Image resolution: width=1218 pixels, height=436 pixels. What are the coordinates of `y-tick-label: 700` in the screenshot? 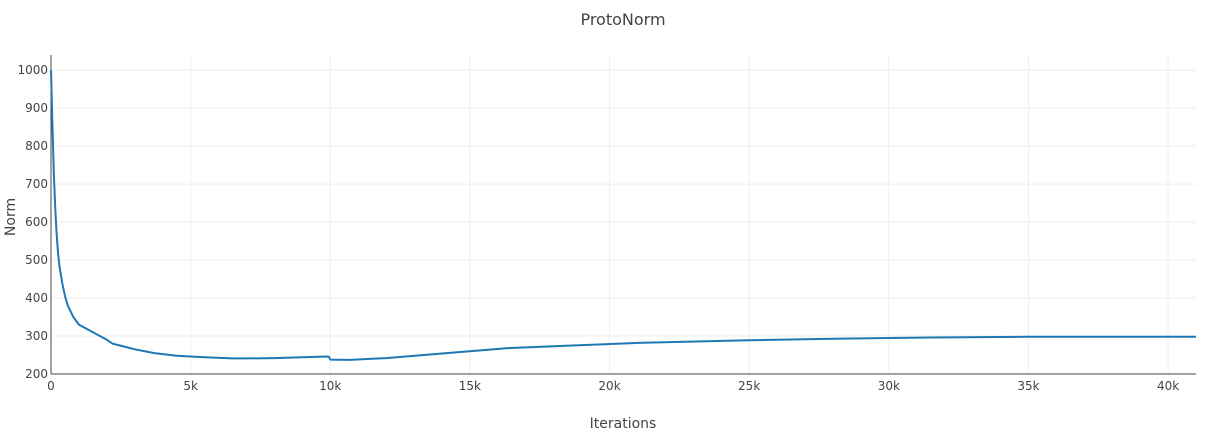 It's located at (36, 184).